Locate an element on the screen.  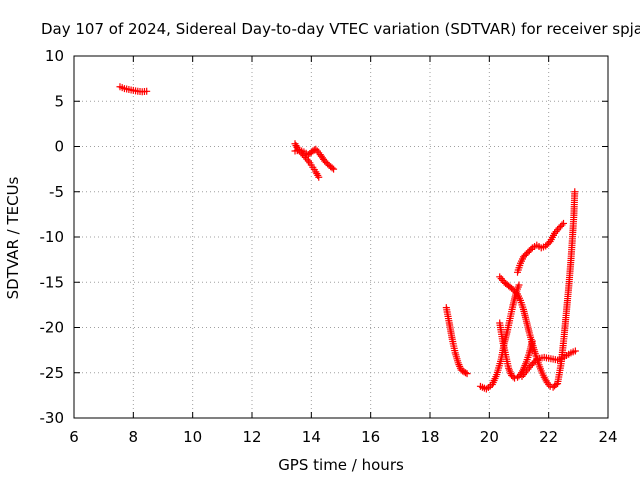
x-tick-label: 10 is located at coordinates (192, 437).